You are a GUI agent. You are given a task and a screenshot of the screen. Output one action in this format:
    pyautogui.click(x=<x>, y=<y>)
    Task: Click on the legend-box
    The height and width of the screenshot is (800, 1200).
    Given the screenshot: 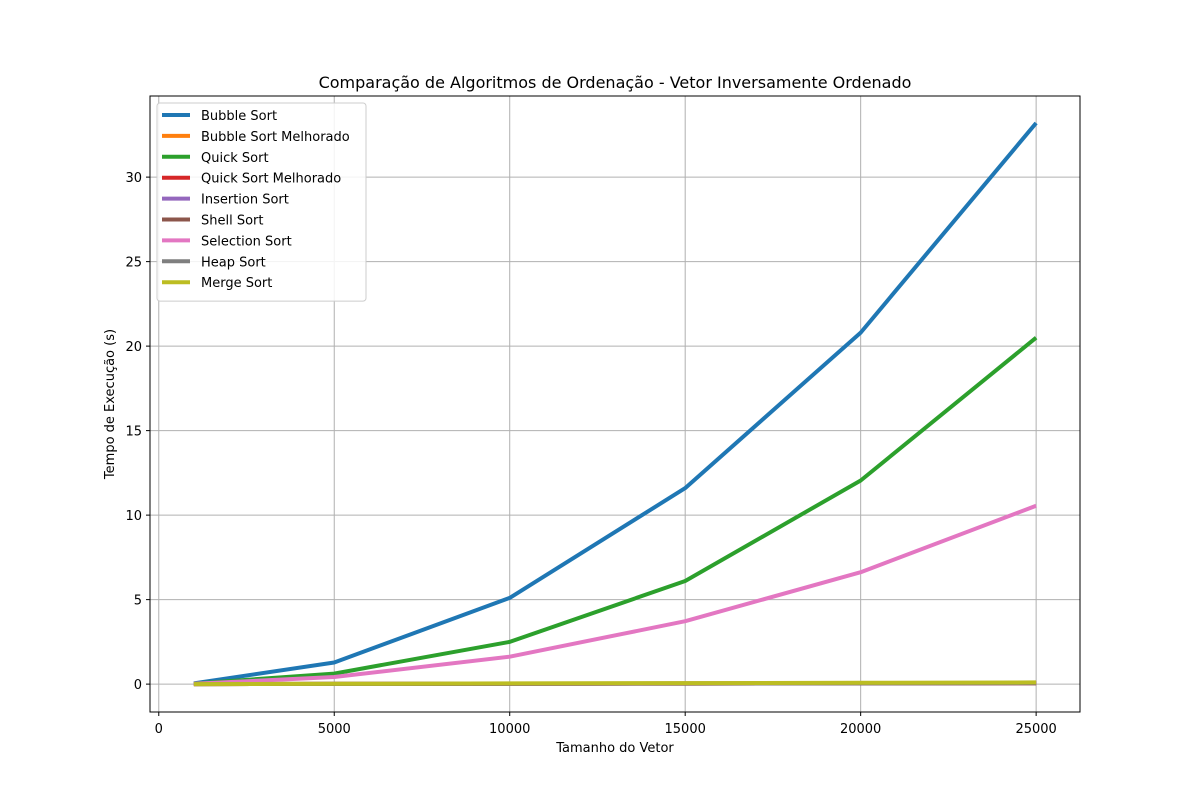 What is the action you would take?
    pyautogui.click(x=261, y=202)
    